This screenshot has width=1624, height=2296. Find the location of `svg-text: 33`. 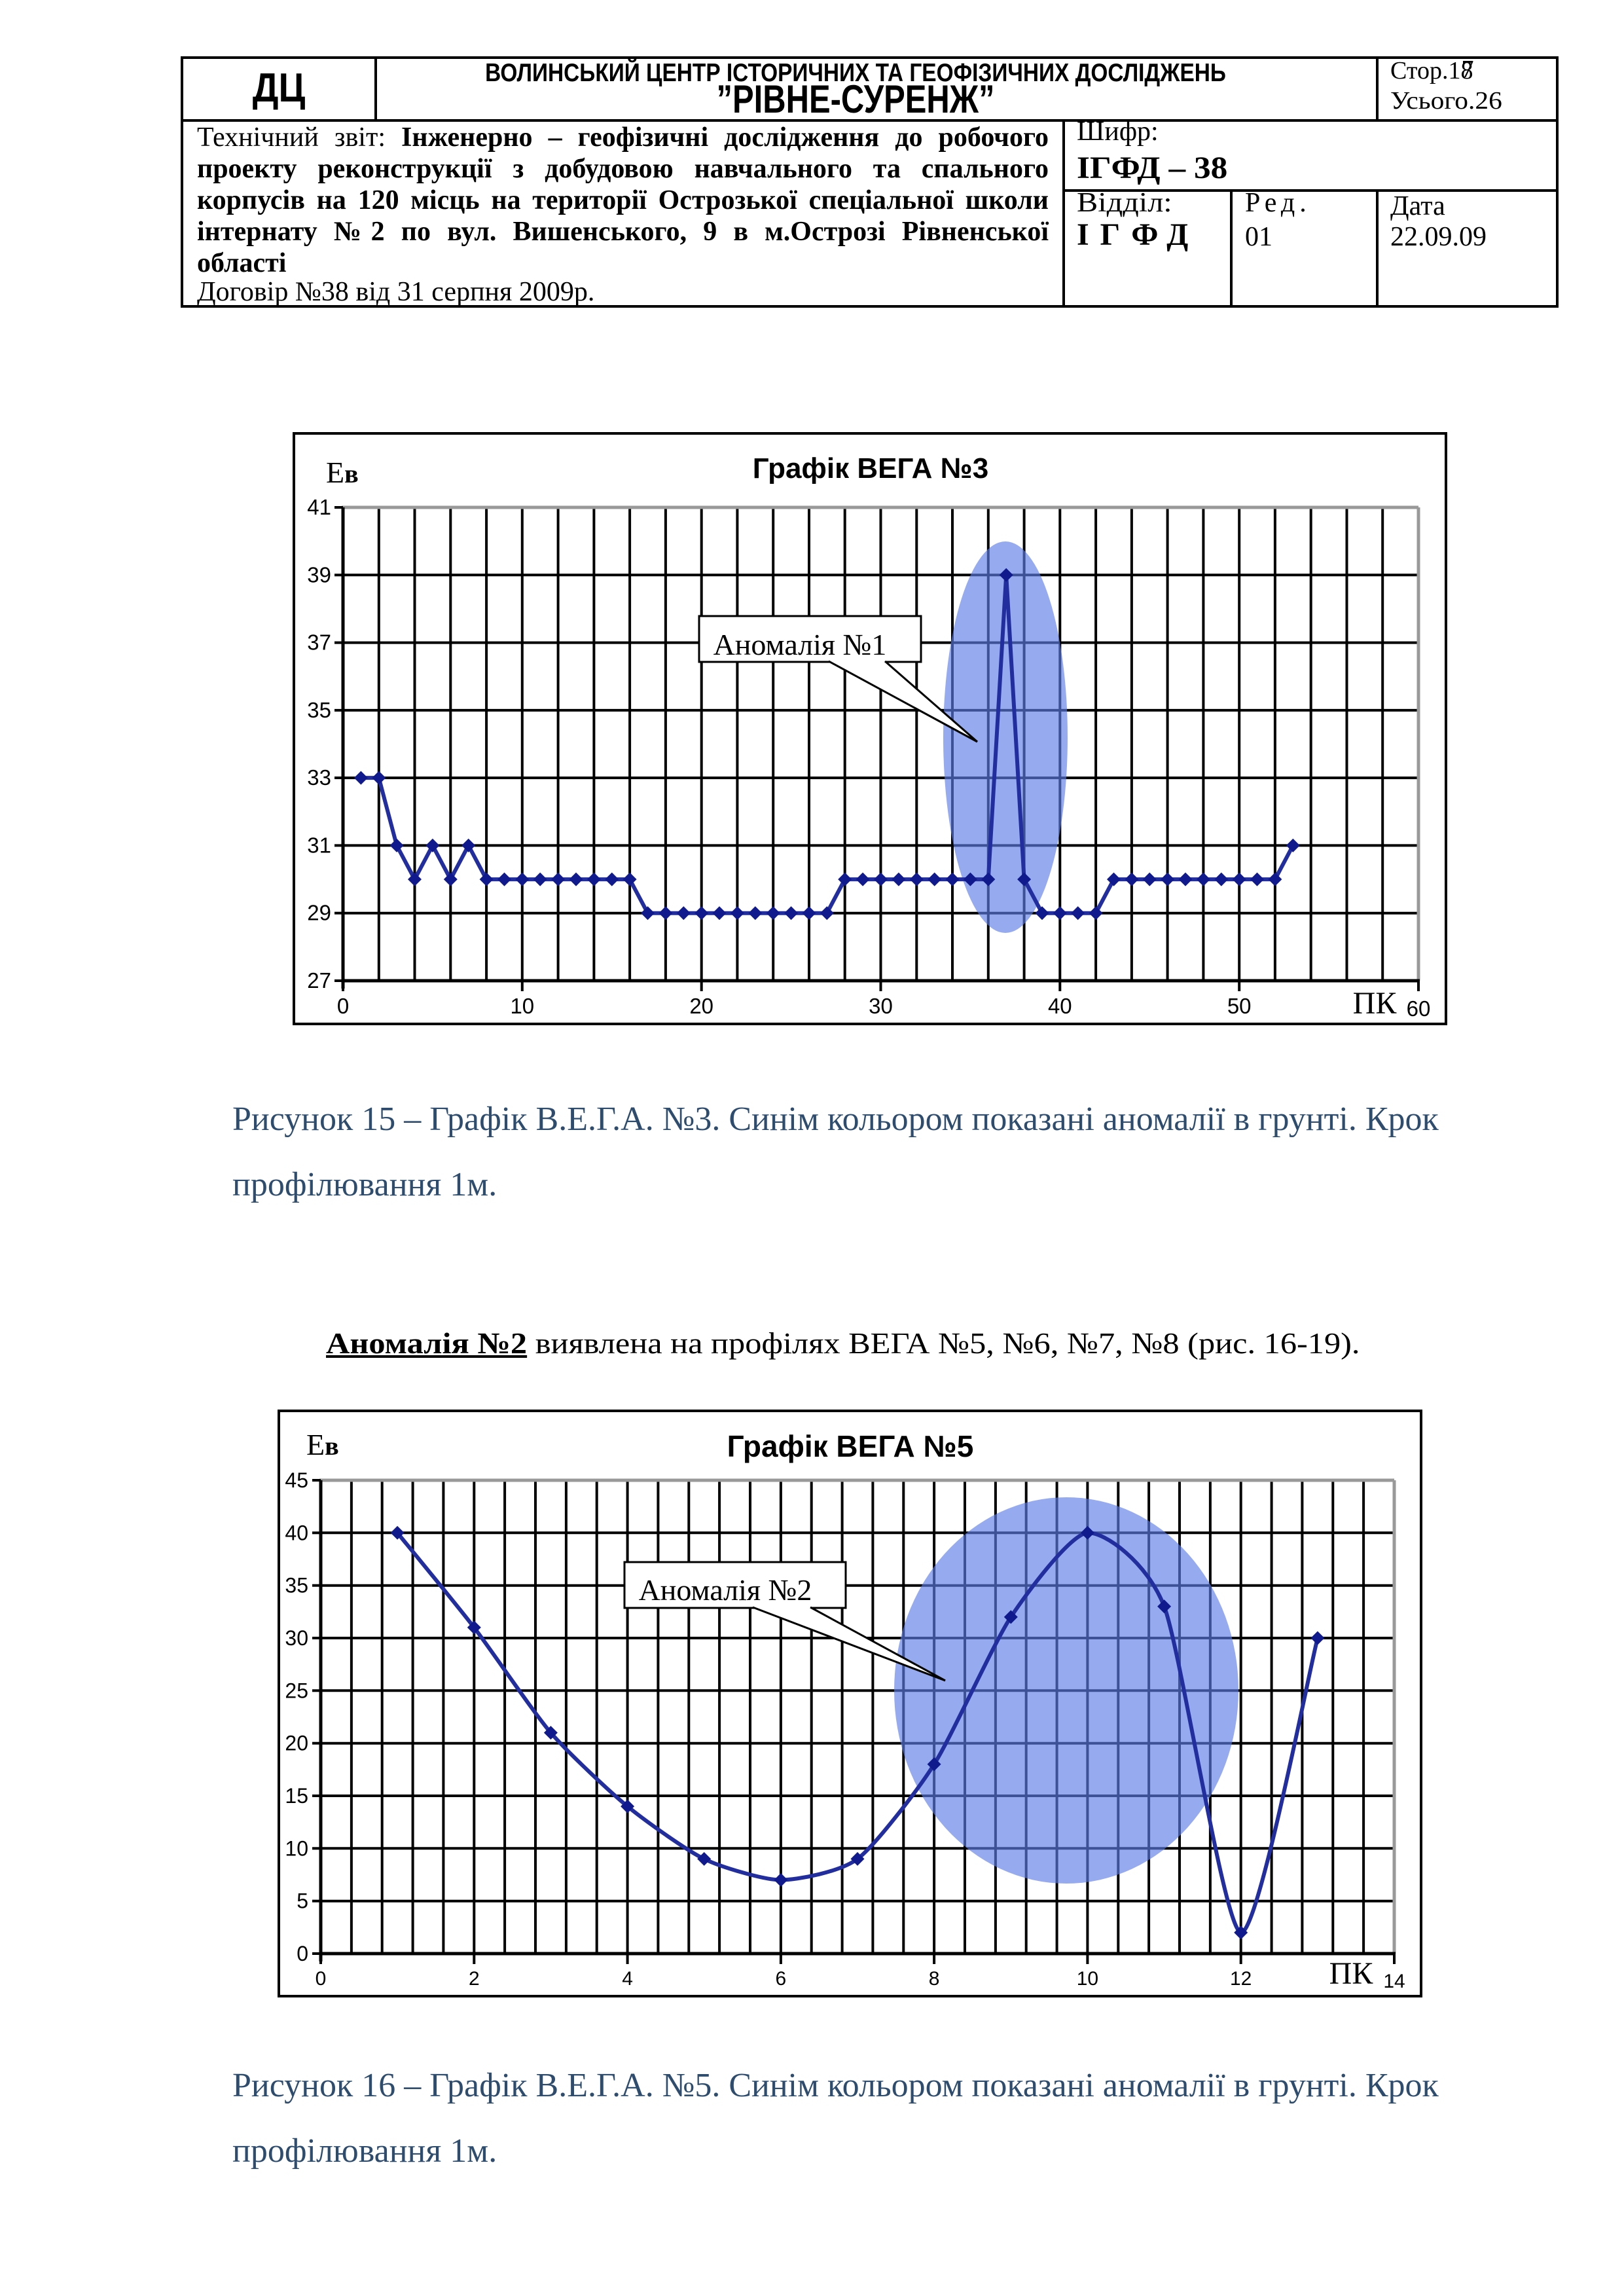

svg-text: 33 is located at coordinates (319, 777).